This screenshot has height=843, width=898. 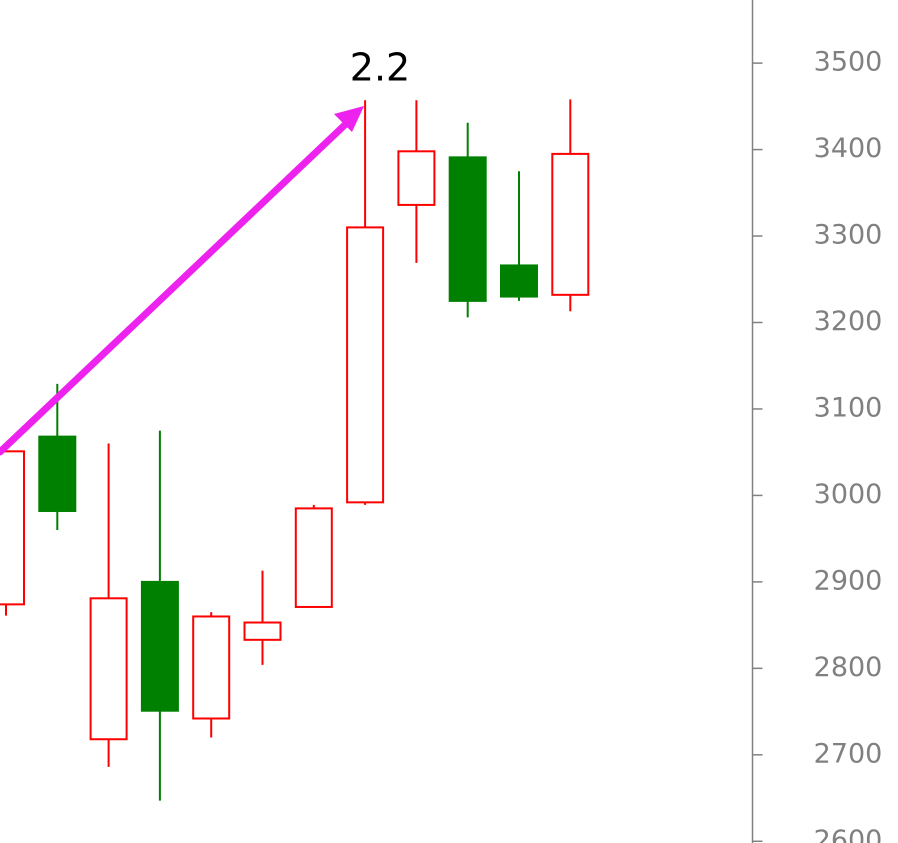 I want to click on y-tick-label: 3300, so click(x=848, y=235).